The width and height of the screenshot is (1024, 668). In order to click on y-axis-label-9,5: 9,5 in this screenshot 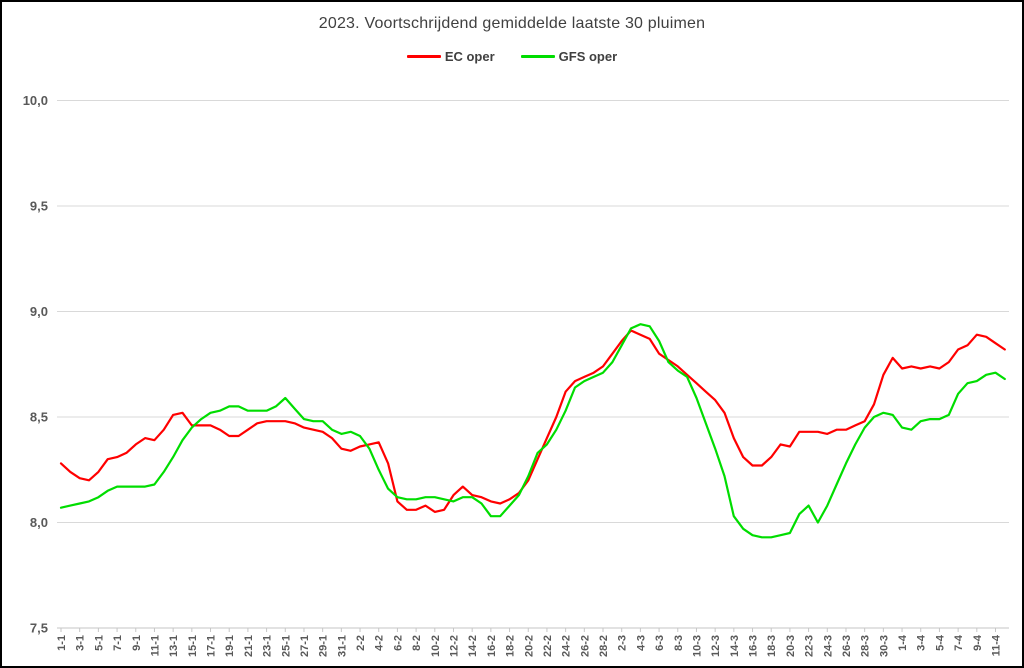, I will do `click(39, 206)`.